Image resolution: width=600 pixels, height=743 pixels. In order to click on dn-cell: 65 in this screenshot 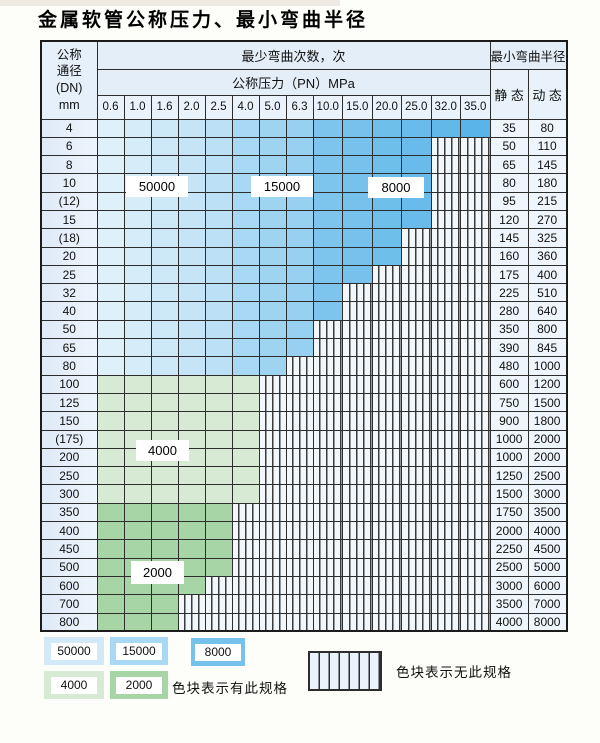, I will do `click(69, 348)`.